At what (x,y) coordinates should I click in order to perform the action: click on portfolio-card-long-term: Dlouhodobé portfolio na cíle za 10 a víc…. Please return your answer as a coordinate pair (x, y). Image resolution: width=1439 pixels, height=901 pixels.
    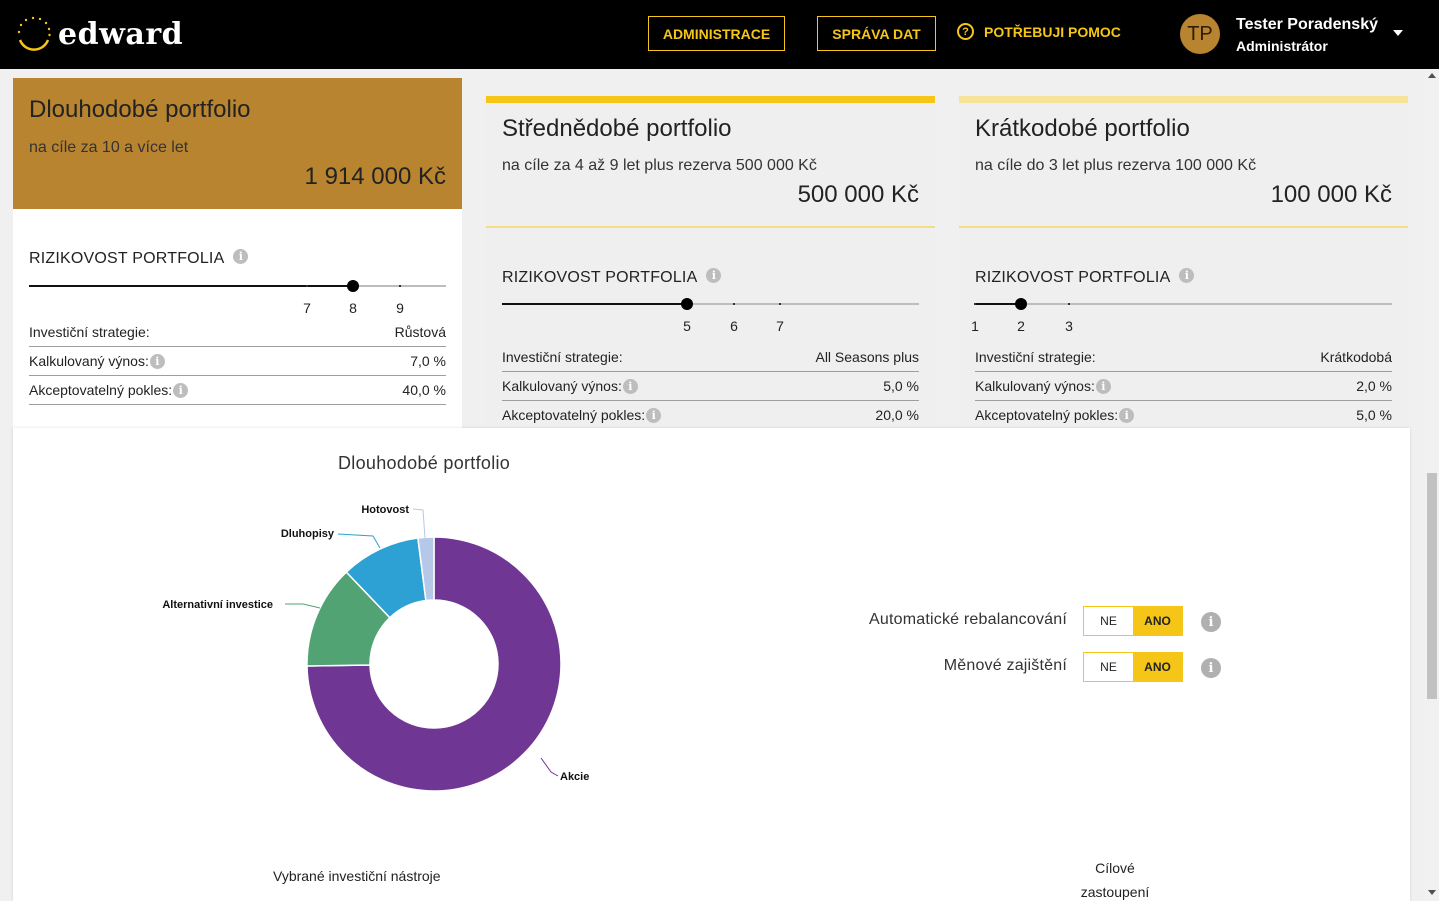
    Looking at the image, I should click on (237, 258).